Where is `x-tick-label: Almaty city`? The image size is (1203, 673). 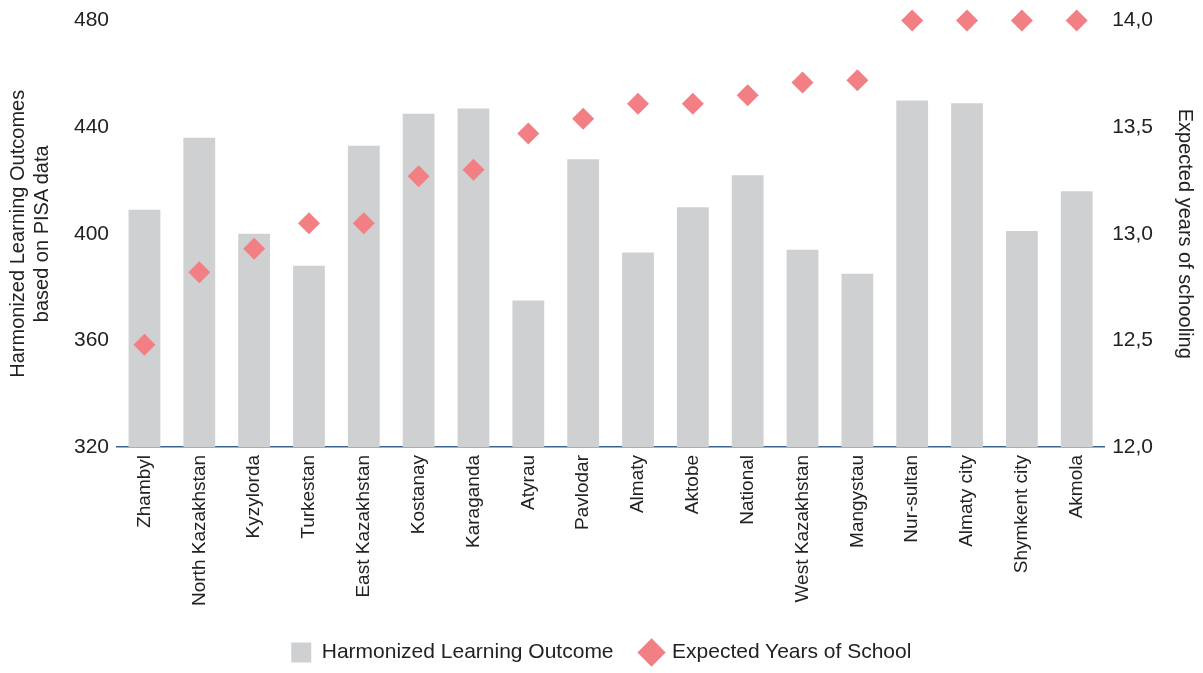
x-tick-label: Almaty city is located at coordinates (966, 500).